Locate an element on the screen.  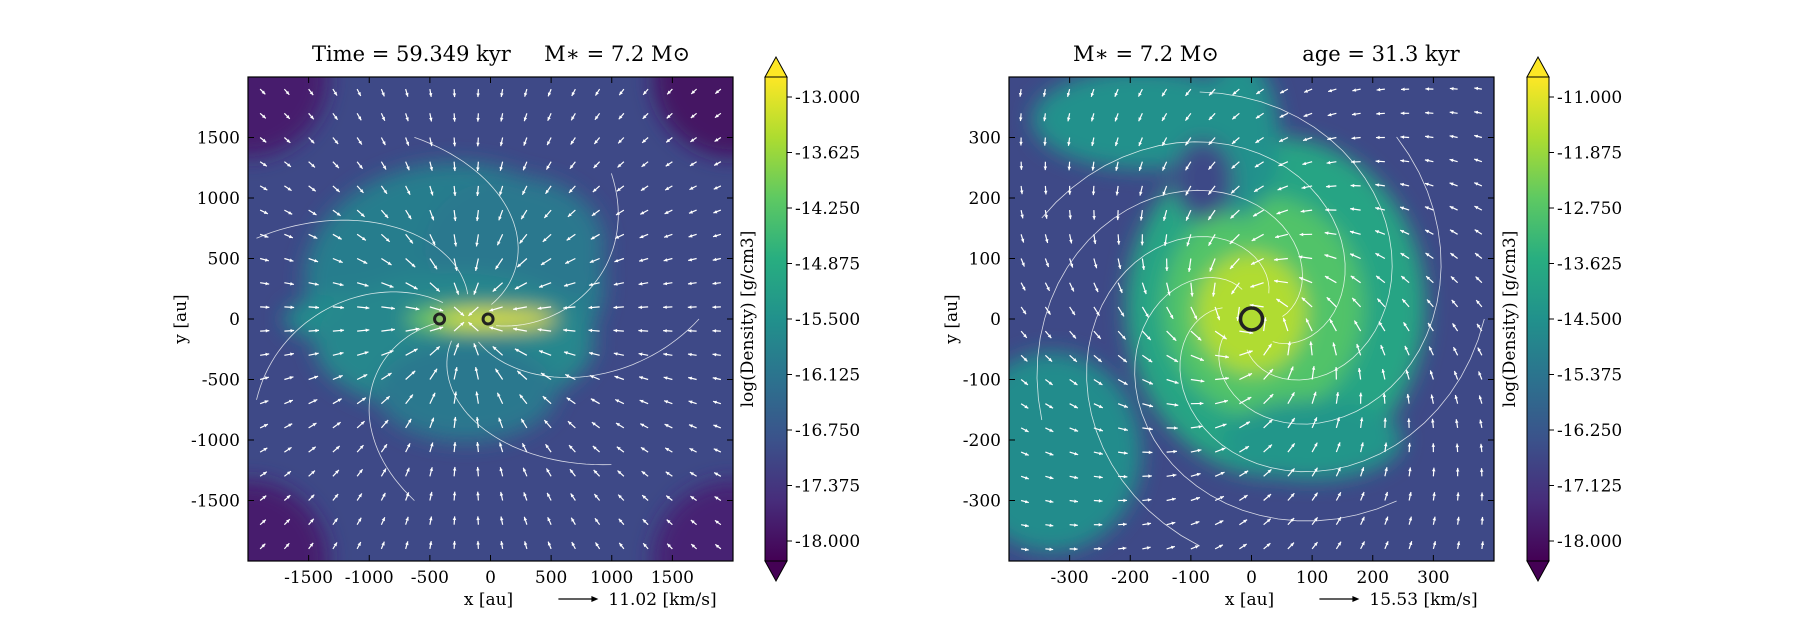
colorbar-tick-label: -13.000 is located at coordinates (827, 98).